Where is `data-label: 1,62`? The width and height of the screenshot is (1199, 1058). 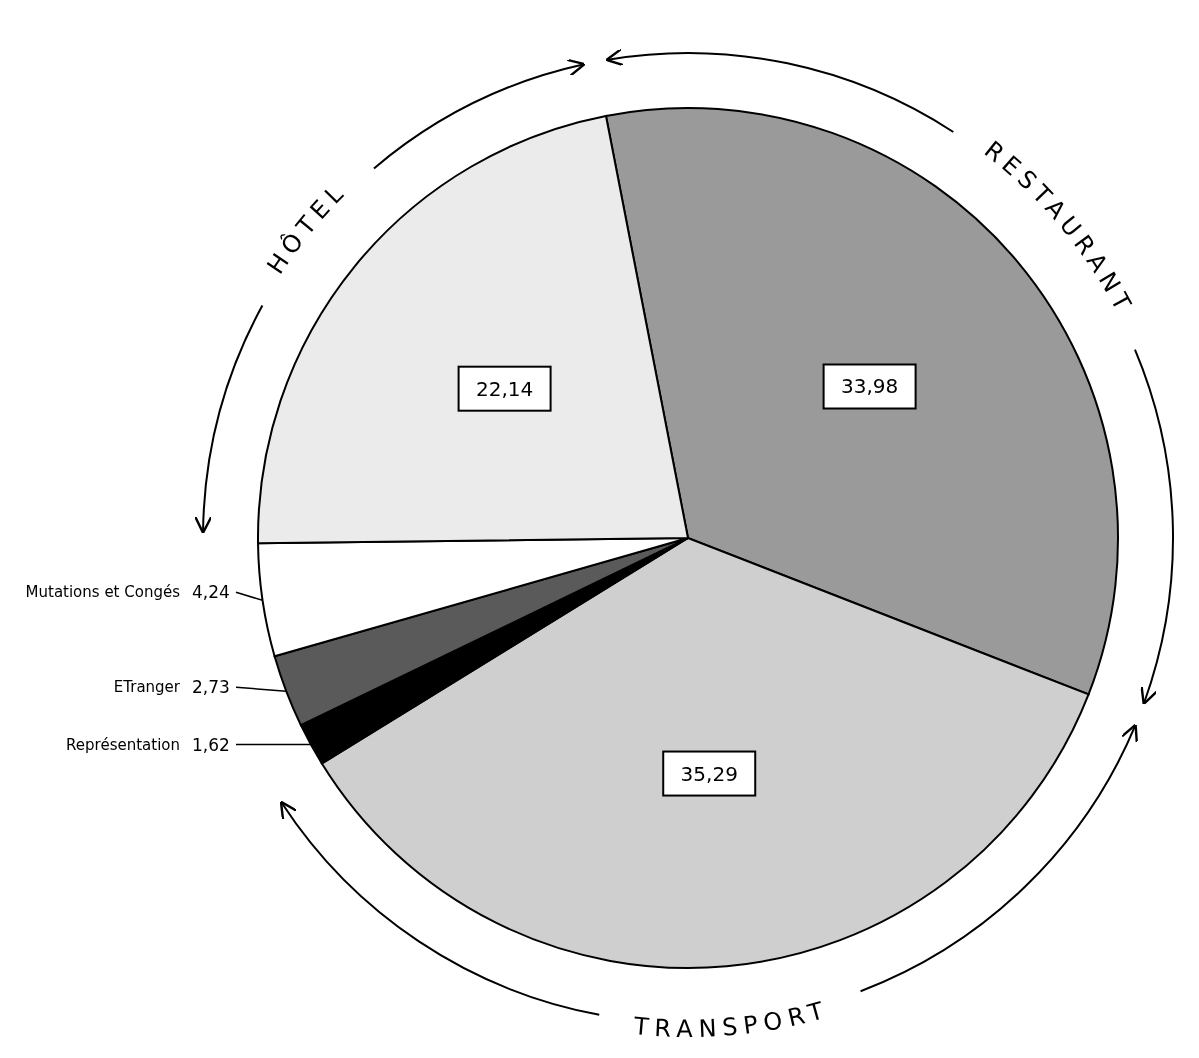
data-label: 1,62 is located at coordinates (211, 744).